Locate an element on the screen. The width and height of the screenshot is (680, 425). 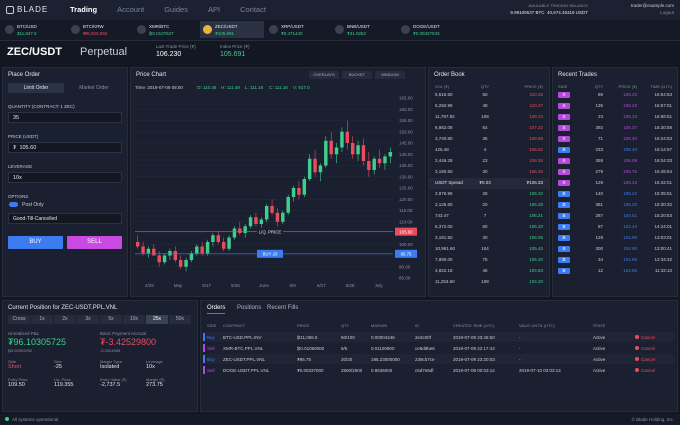
nav-links: Trading Account Guides API Contact is located at coordinates (168, 9).